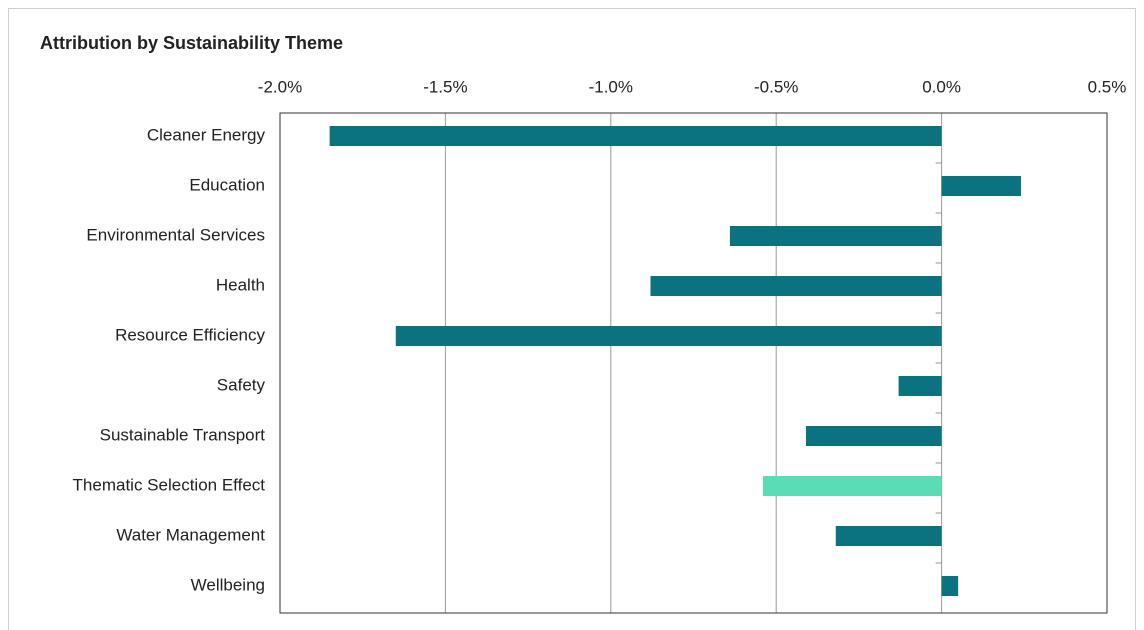  What do you see at coordinates (190, 334) in the screenshot?
I see `y-tick-label: Resource Efficiency` at bounding box center [190, 334].